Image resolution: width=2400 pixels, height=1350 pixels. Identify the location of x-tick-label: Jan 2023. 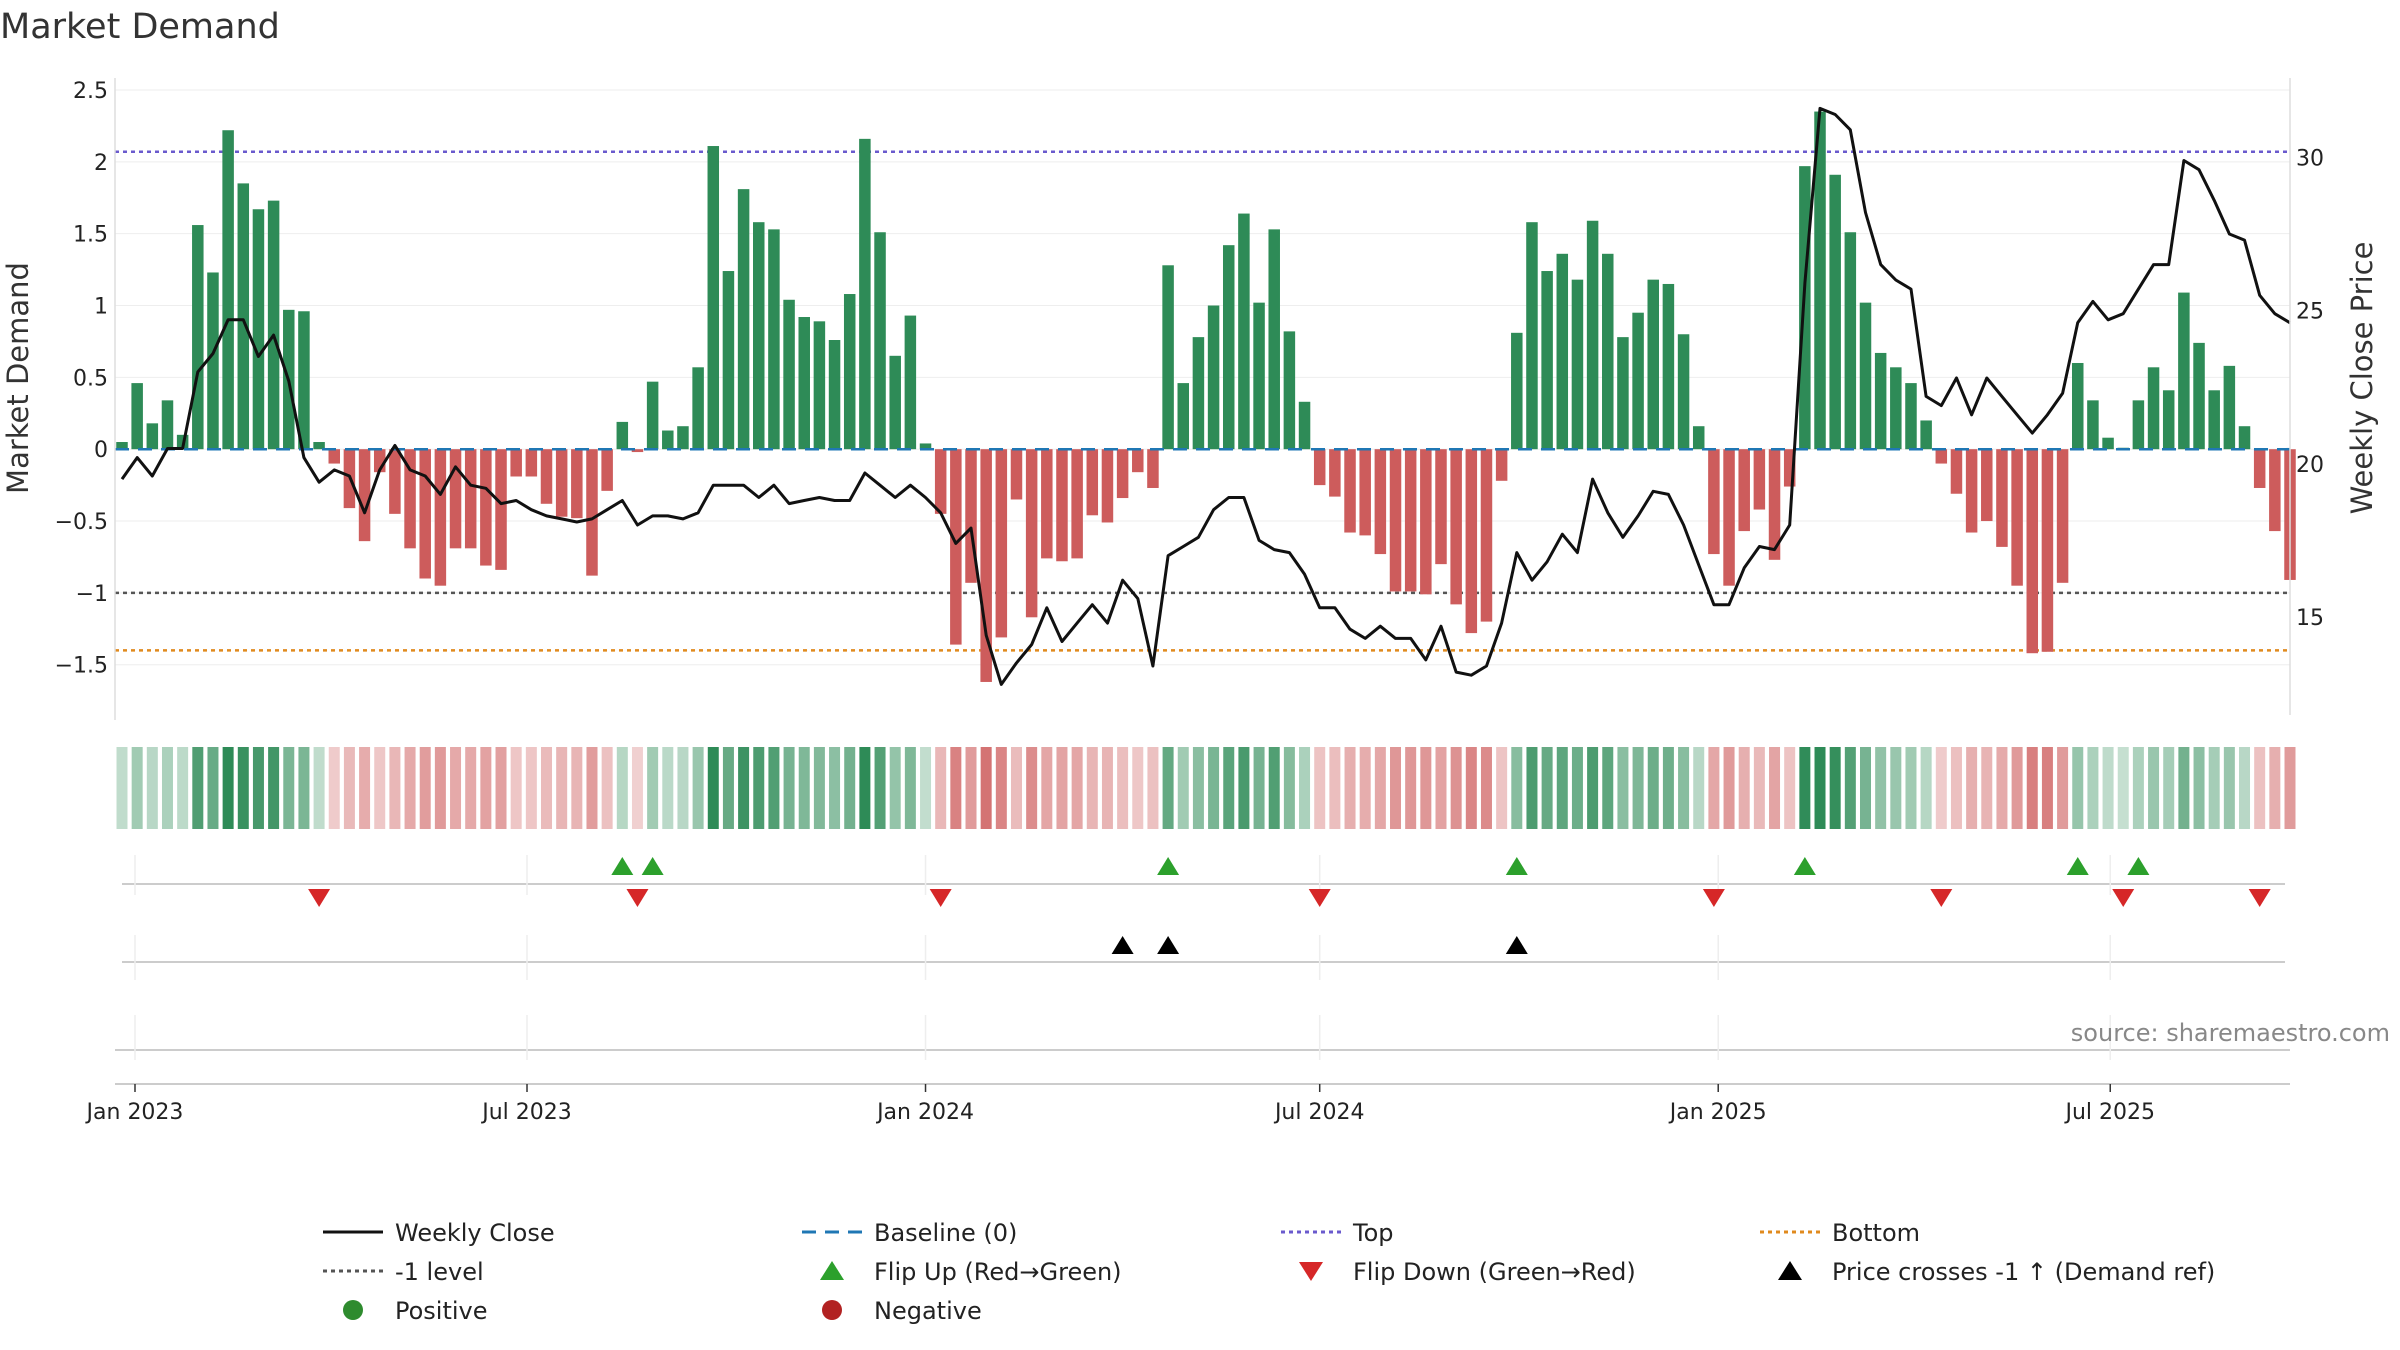
(134, 1112).